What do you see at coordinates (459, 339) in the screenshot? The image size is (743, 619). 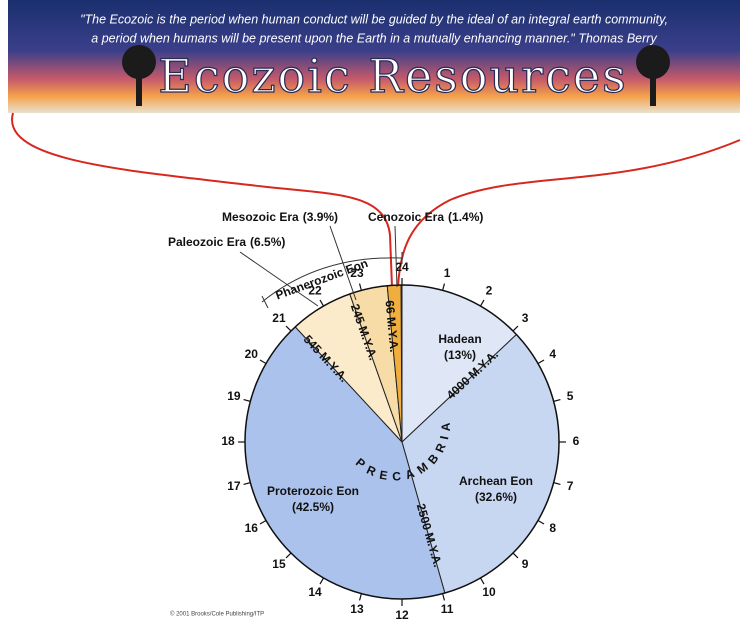 I see `sector-label: Hadean` at bounding box center [459, 339].